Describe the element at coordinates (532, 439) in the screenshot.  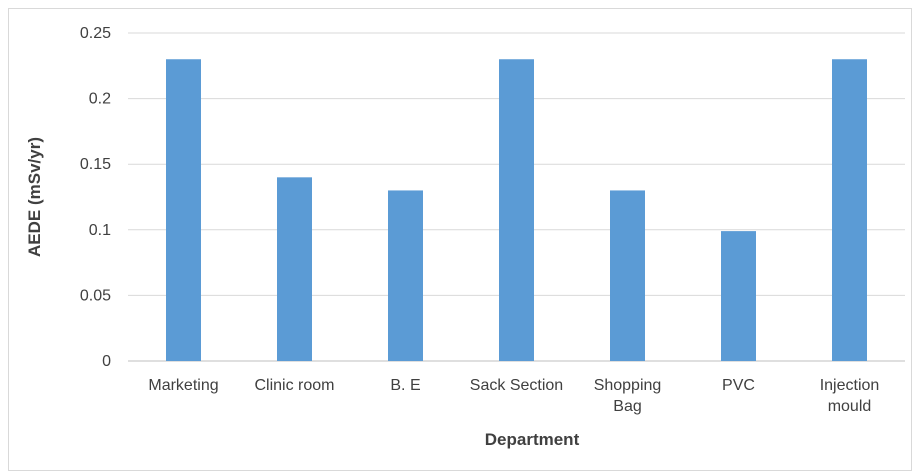
I see `x-axis-title: Department` at that location.